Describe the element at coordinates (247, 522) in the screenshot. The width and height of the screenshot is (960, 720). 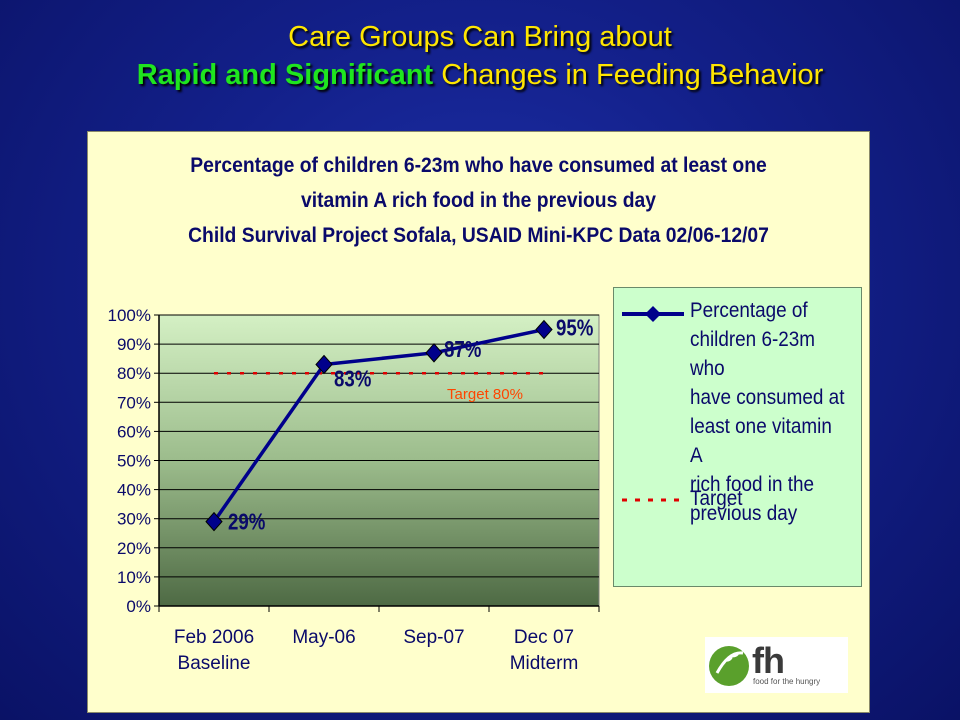
I see `data-label: 29%` at that location.